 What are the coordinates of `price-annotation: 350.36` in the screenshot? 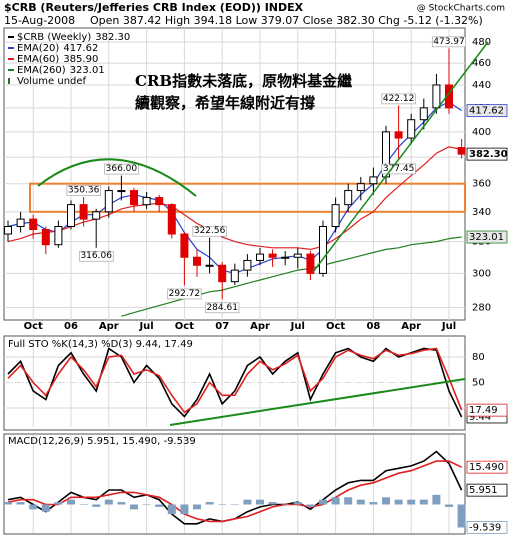 It's located at (84, 191).